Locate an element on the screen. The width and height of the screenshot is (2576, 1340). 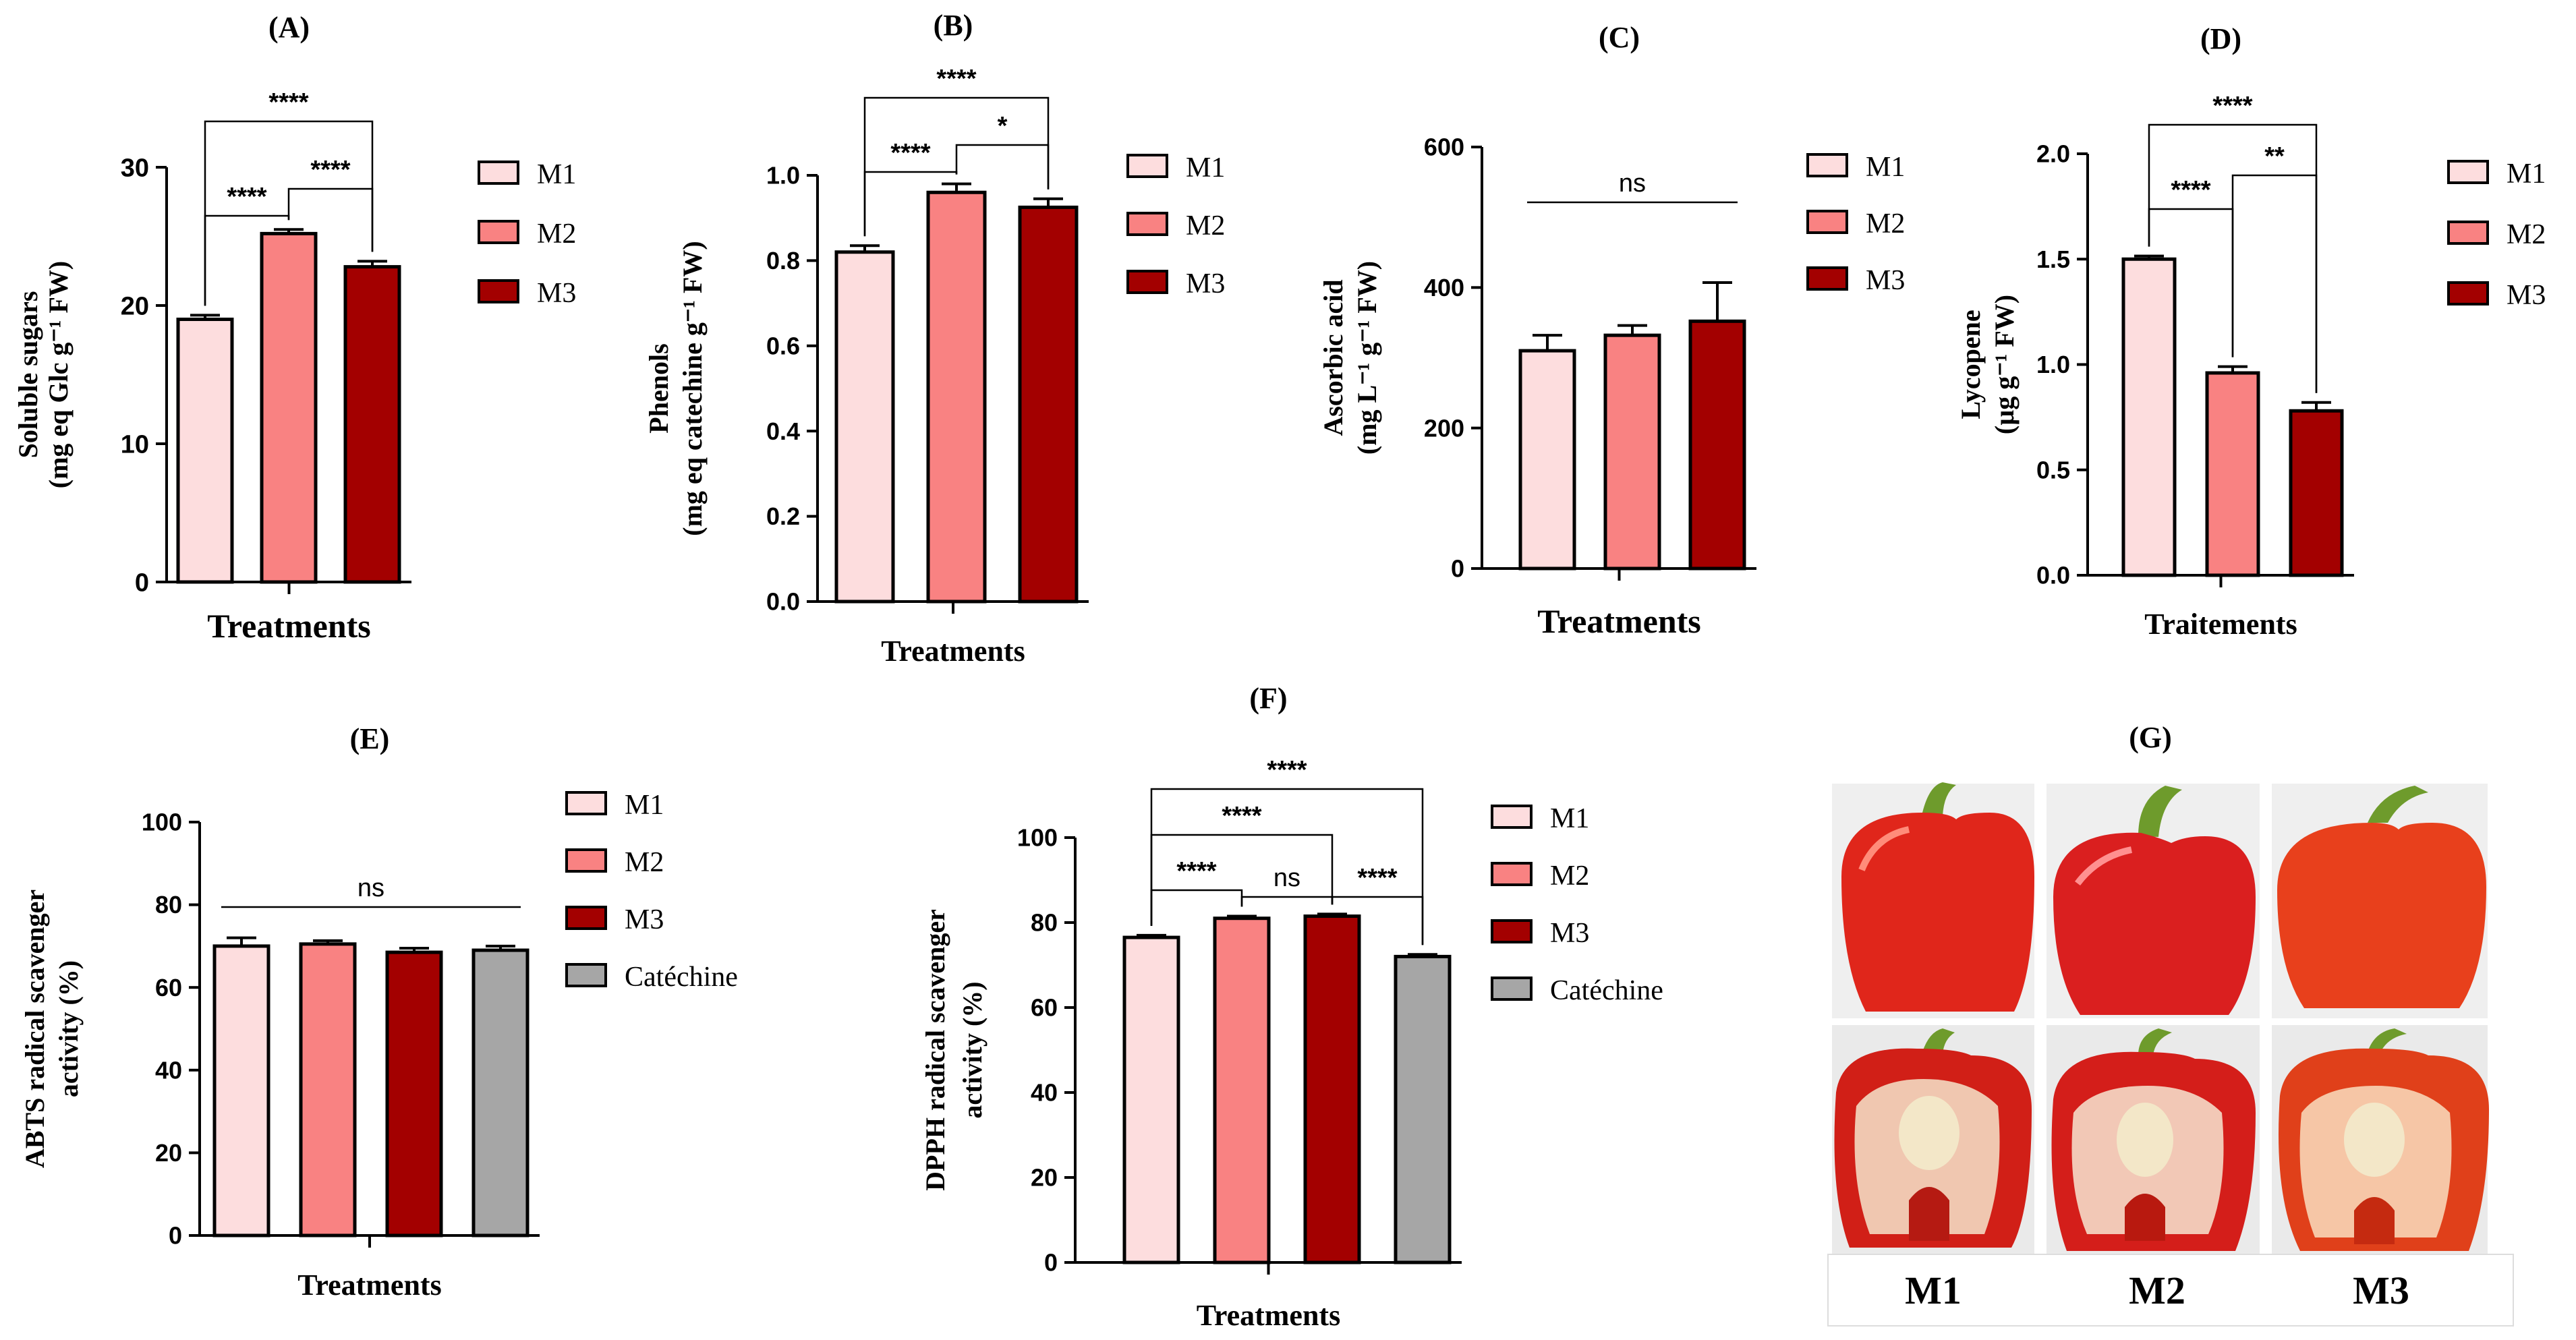
y-tick-label: 0.6 is located at coordinates (783, 345).